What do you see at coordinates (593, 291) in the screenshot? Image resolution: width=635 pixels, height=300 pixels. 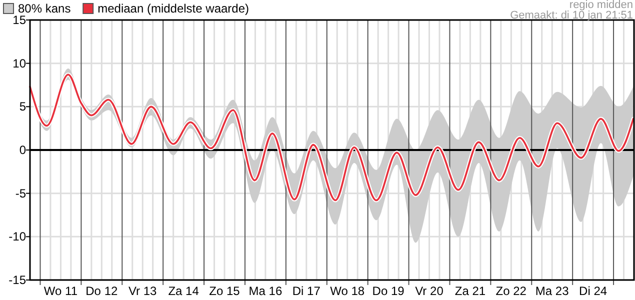 I see `x-tick-label: Di 24` at bounding box center [593, 291].